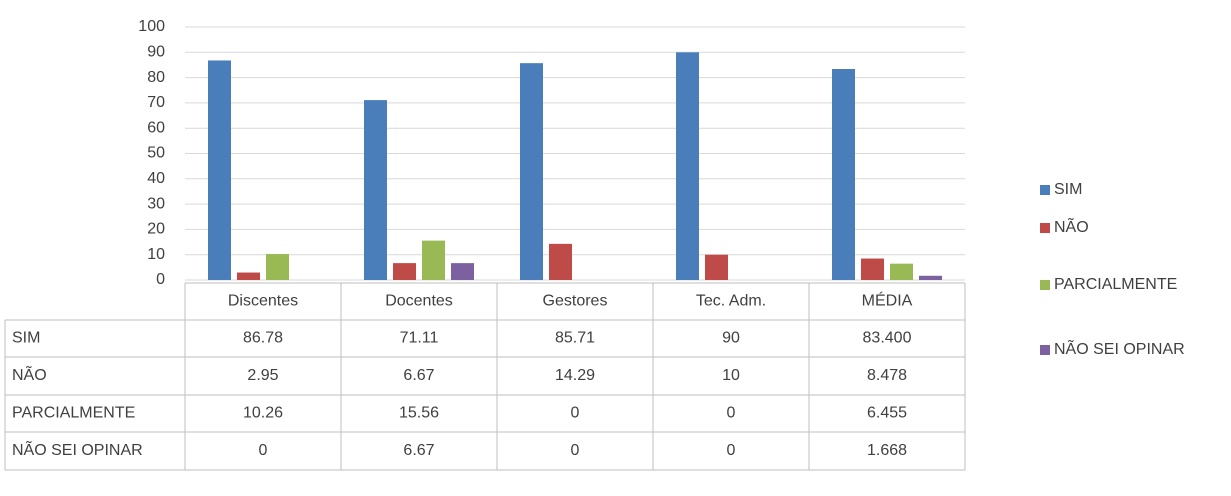  Describe the element at coordinates (1068, 189) in the screenshot. I see `legend-label: SIM` at that location.